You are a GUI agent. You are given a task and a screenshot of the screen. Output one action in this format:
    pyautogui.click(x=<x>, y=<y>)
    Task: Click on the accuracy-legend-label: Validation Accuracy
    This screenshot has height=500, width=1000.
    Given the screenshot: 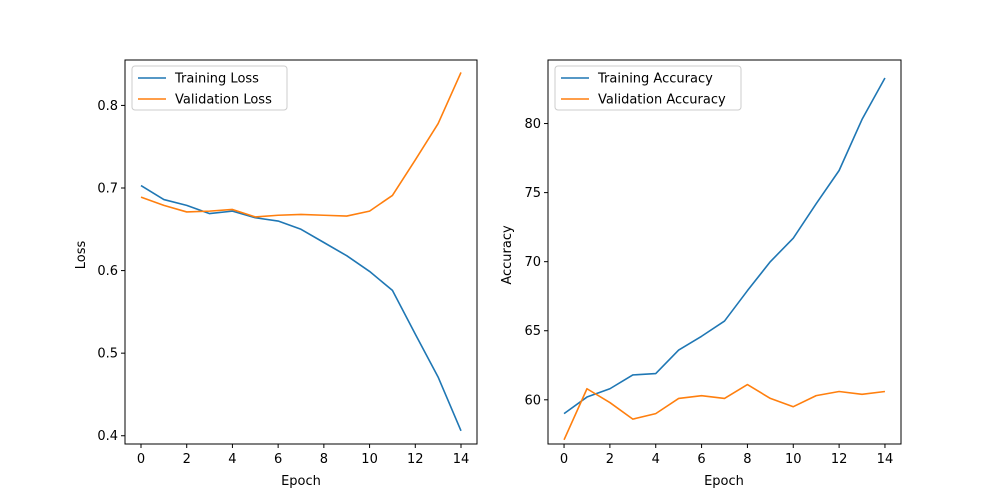 What is the action you would take?
    pyautogui.click(x=662, y=100)
    